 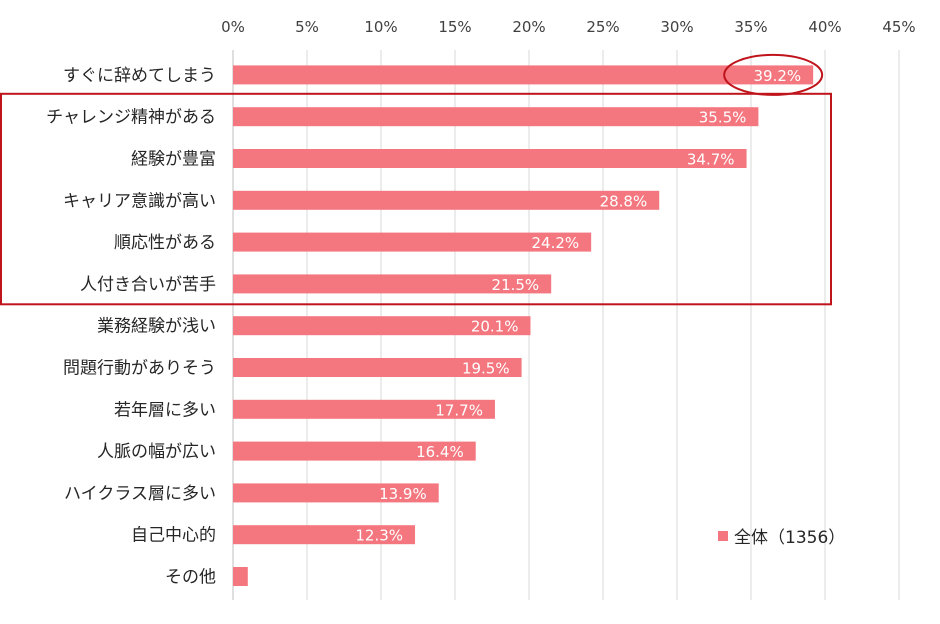 What do you see at coordinates (711, 160) in the screenshot?
I see `value-label: 34.7%` at bounding box center [711, 160].